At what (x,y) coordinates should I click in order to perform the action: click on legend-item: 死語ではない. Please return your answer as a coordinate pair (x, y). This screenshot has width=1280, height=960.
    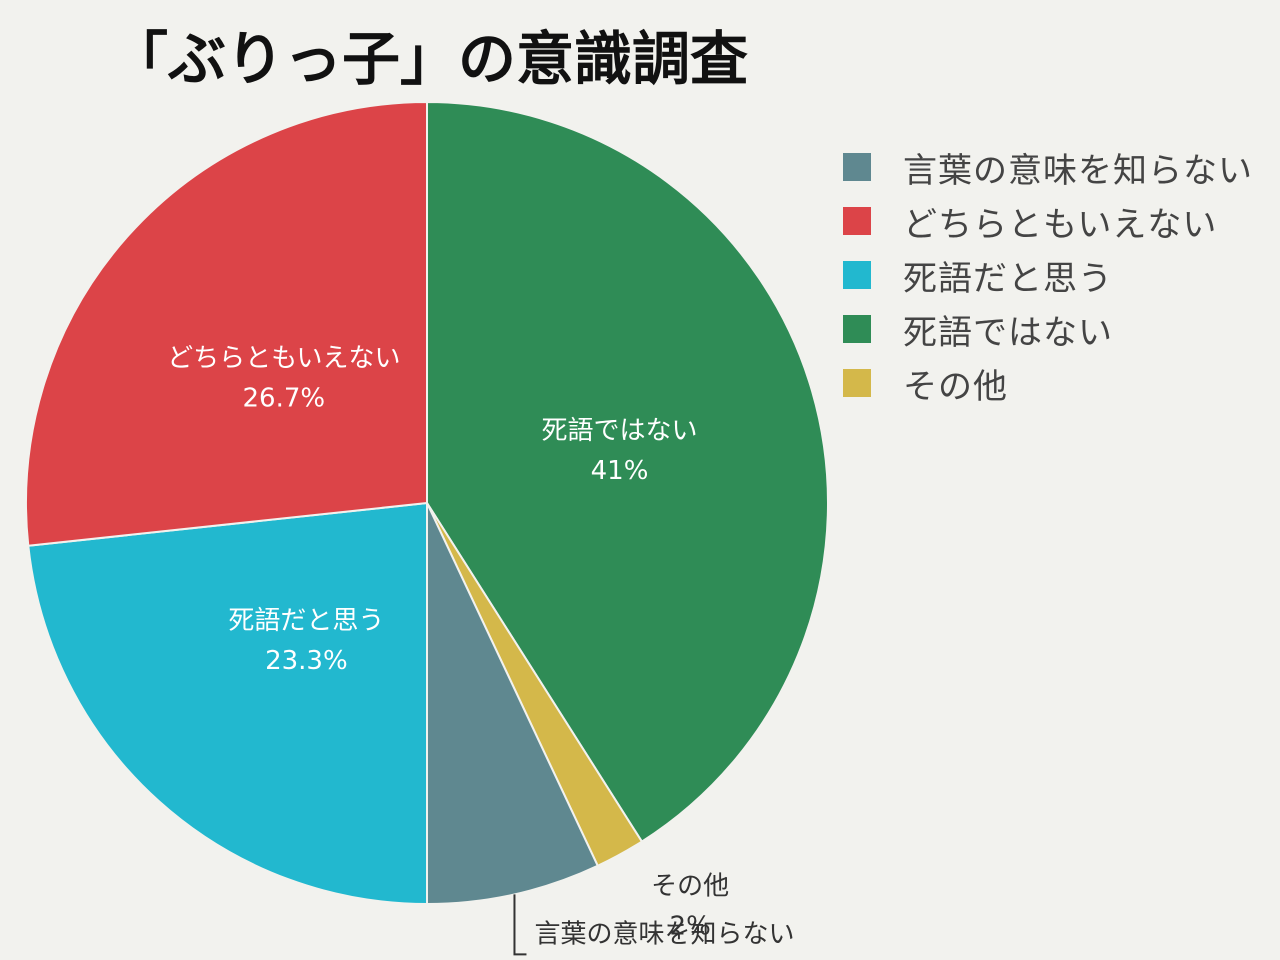
    Looking at the image, I should click on (1048, 329).